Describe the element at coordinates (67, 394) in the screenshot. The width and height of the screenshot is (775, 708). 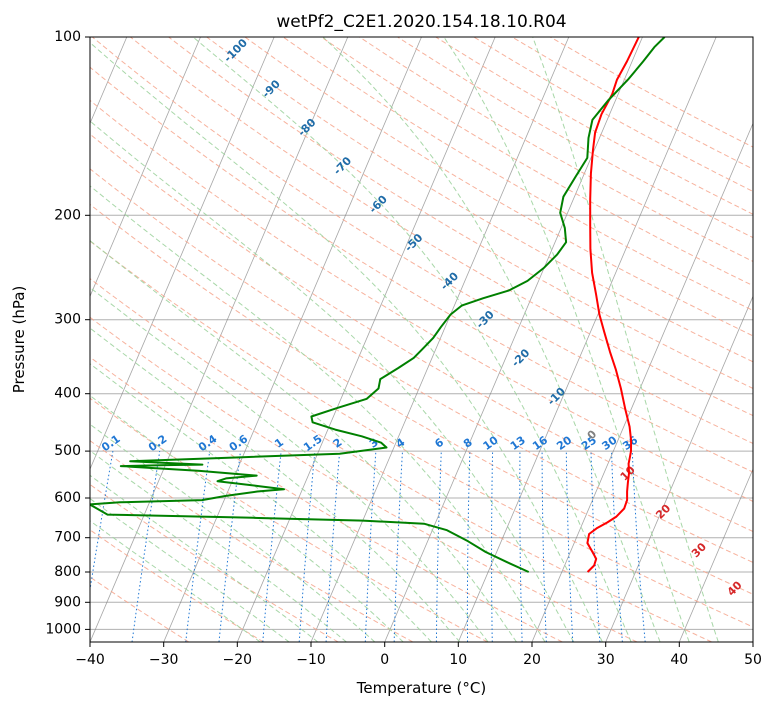
I see `y-tick-label: 400` at that location.